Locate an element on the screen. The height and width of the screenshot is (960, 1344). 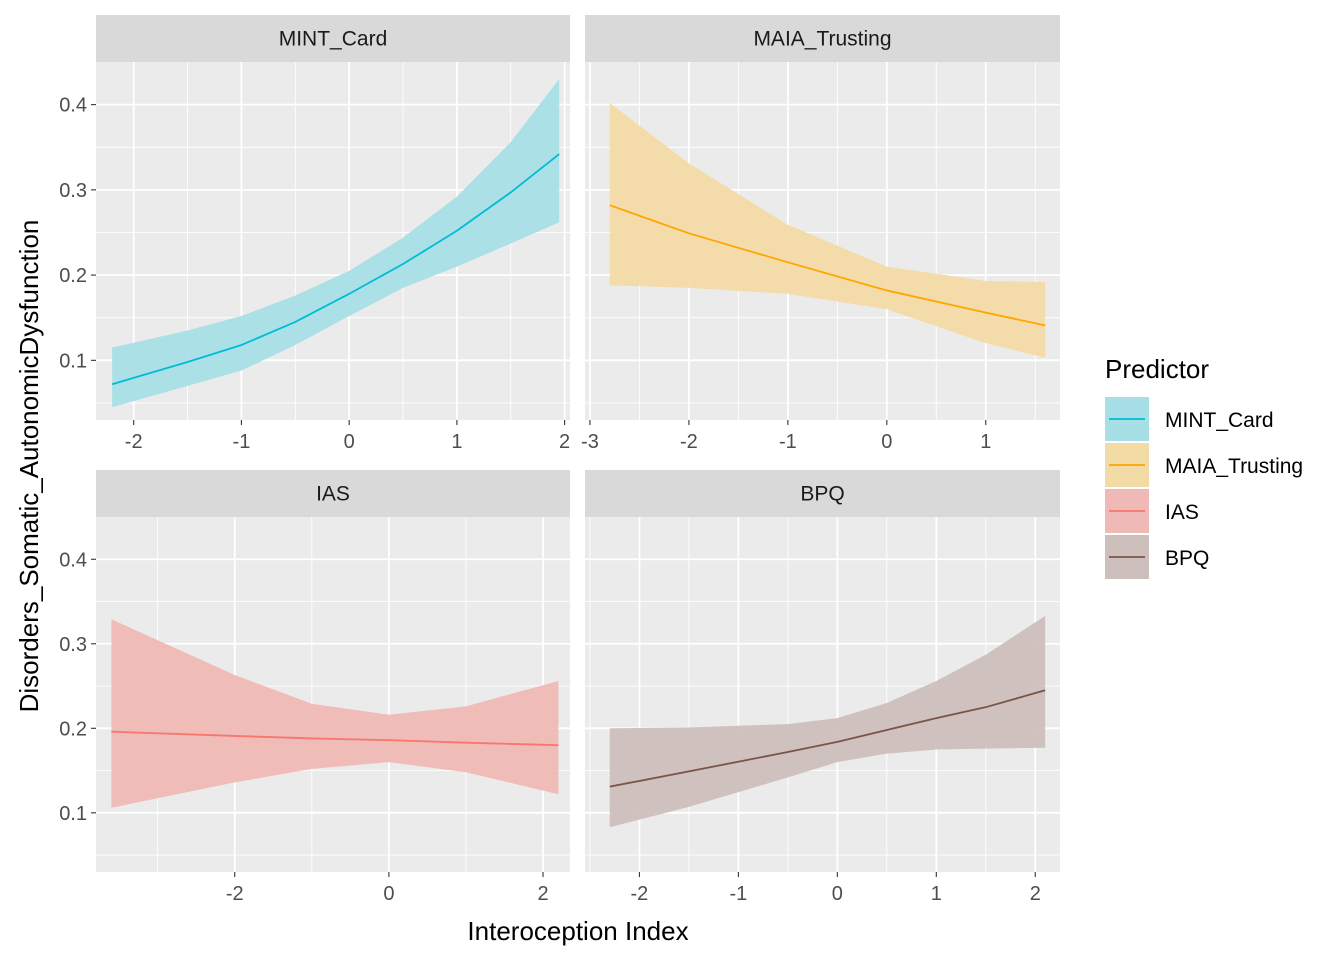
confidence-band-ias is located at coordinates (335, 713).